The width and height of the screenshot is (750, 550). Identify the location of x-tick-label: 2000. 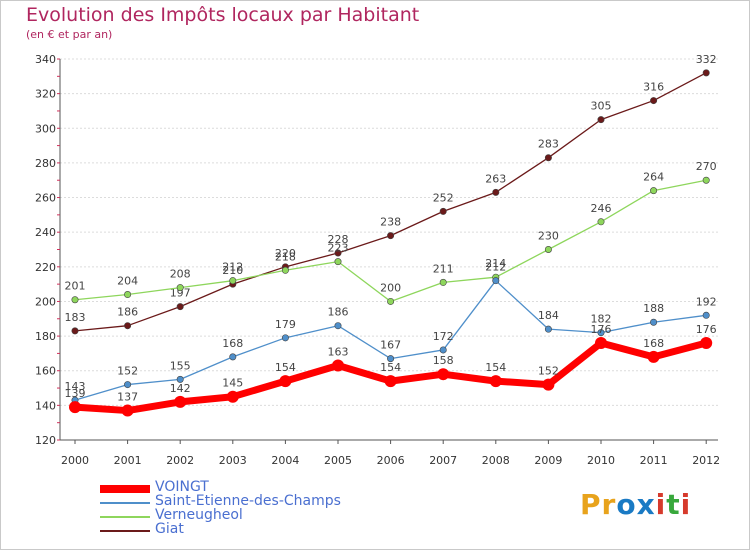
(75, 460).